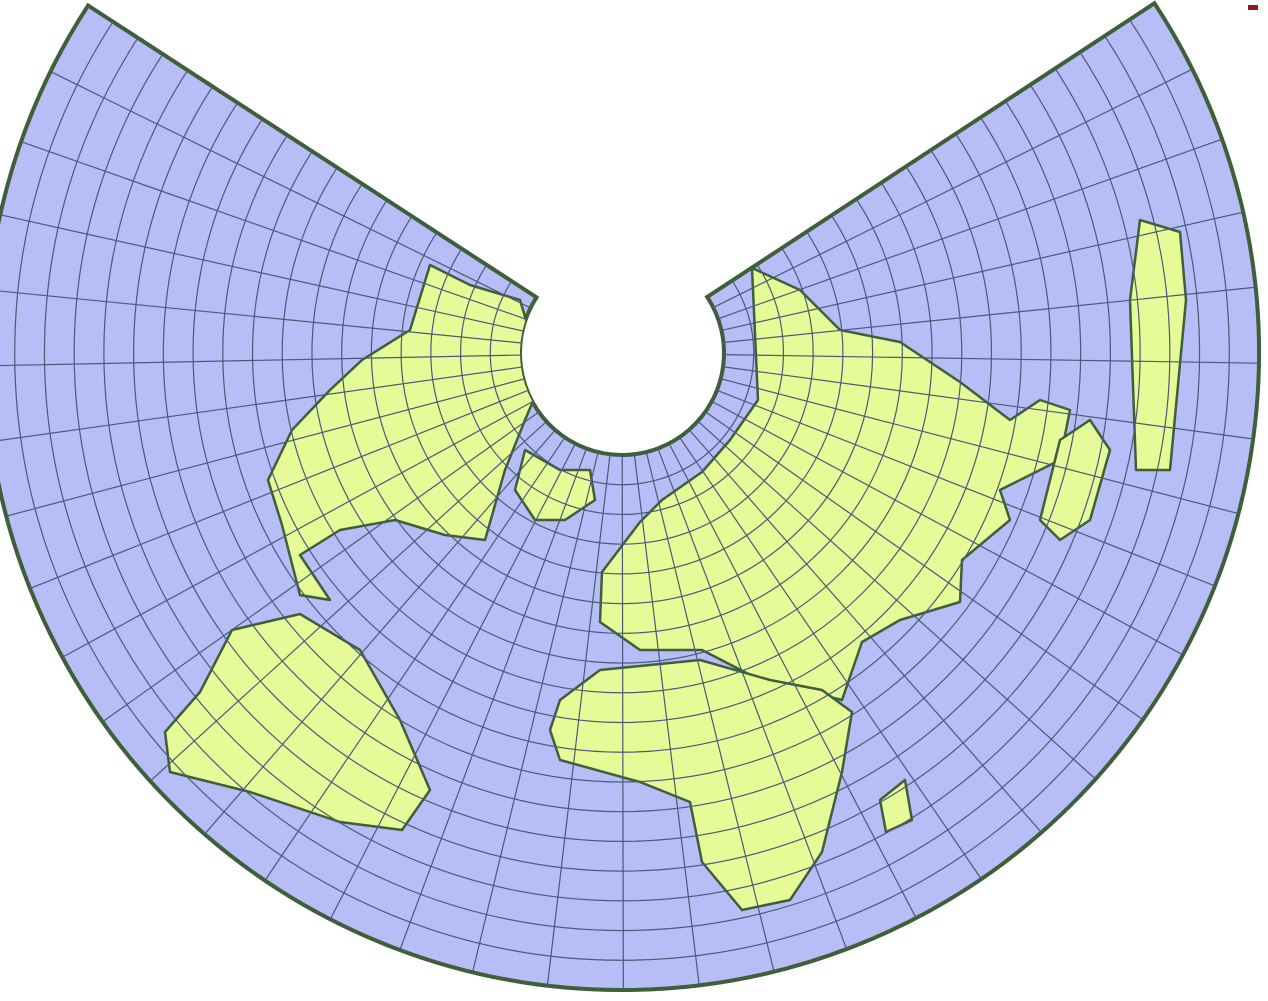  I want to click on madagascar, so click(896, 806).